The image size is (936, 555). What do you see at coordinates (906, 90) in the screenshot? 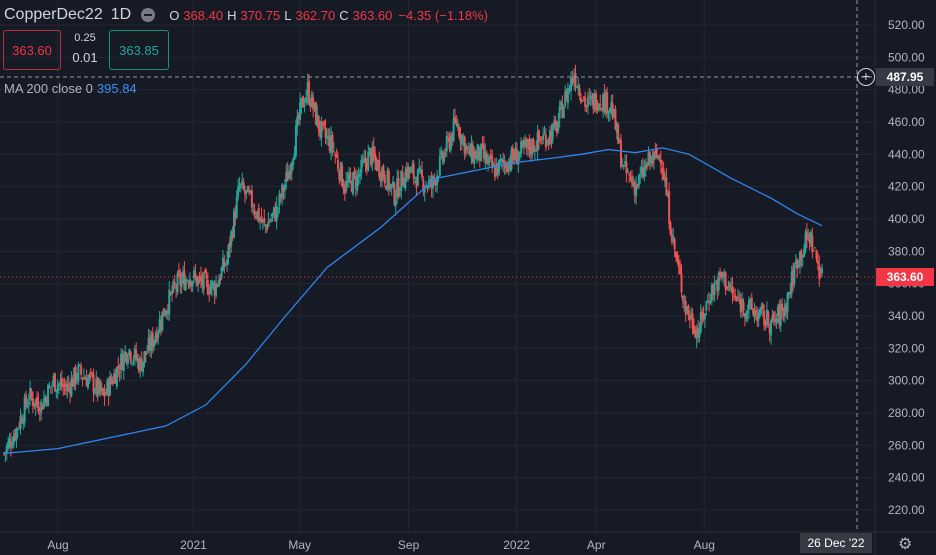
I see `price-tick-label: 480.00` at bounding box center [906, 90].